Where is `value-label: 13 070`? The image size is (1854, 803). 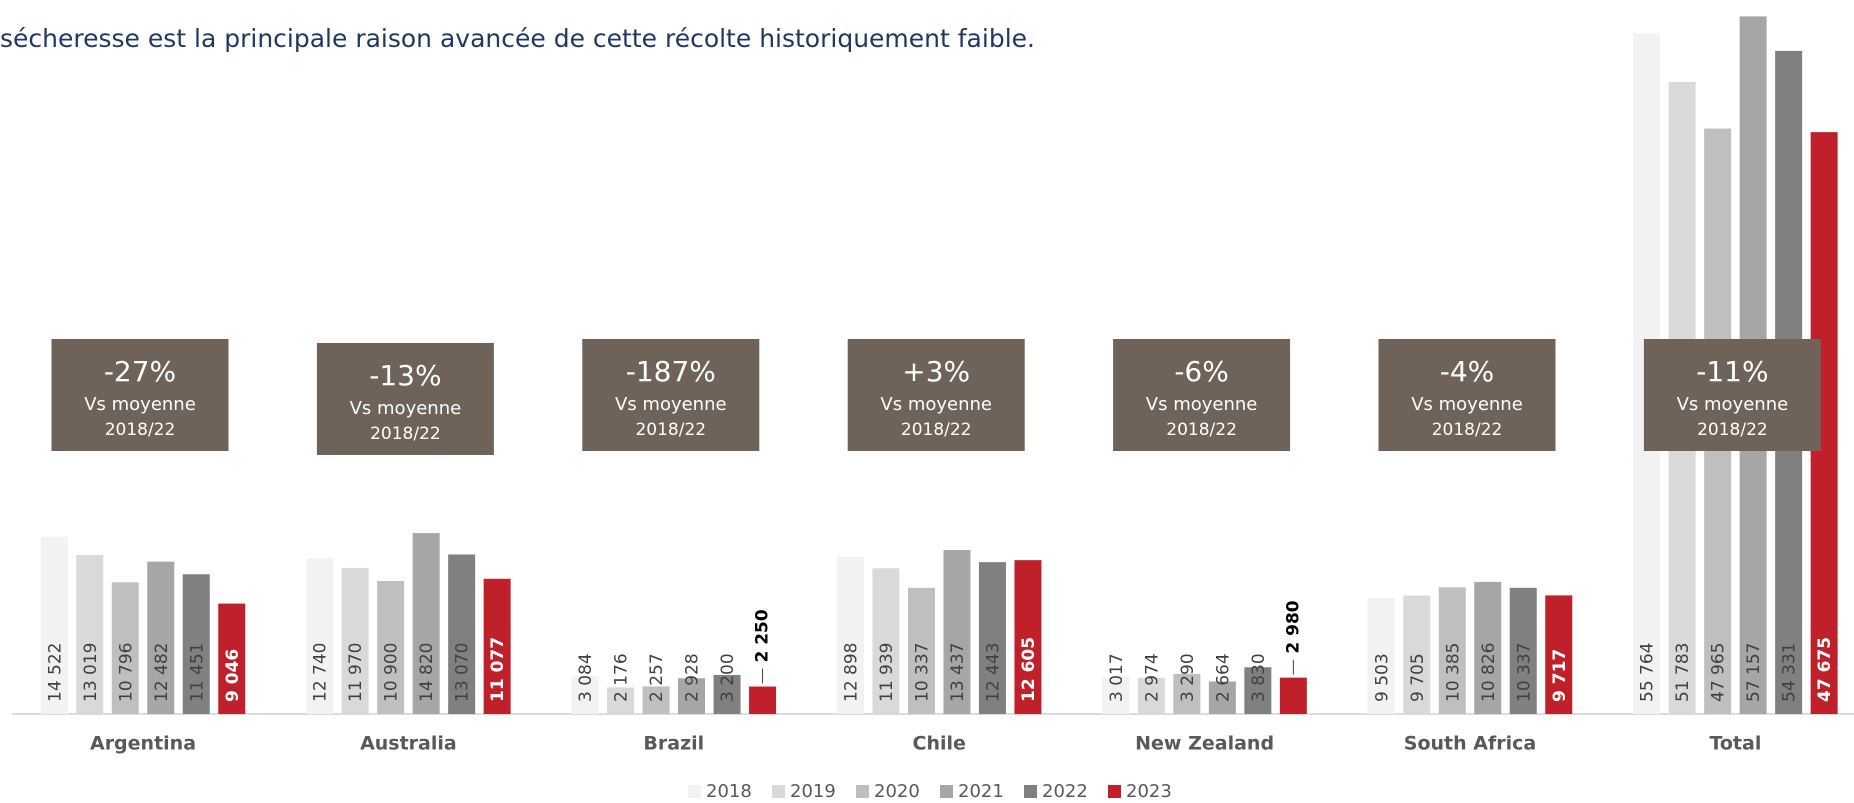
value-label: 13 070 is located at coordinates (463, 672).